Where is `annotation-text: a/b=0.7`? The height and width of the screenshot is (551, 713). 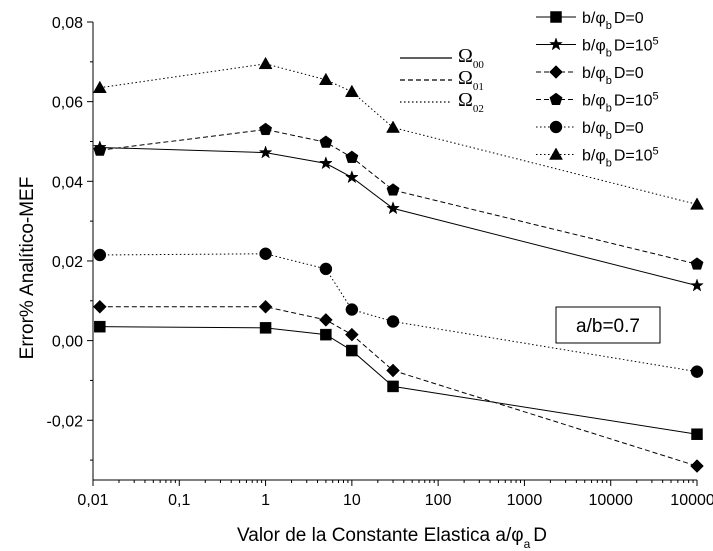 annotation-text: a/b=0.7 is located at coordinates (608, 326).